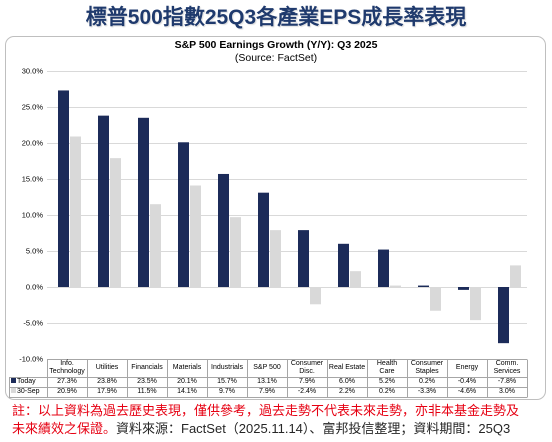  What do you see at coordinates (267, 391) in the screenshot?
I see `table-value-30-sep-s-p-500: 7.9%` at bounding box center [267, 391].